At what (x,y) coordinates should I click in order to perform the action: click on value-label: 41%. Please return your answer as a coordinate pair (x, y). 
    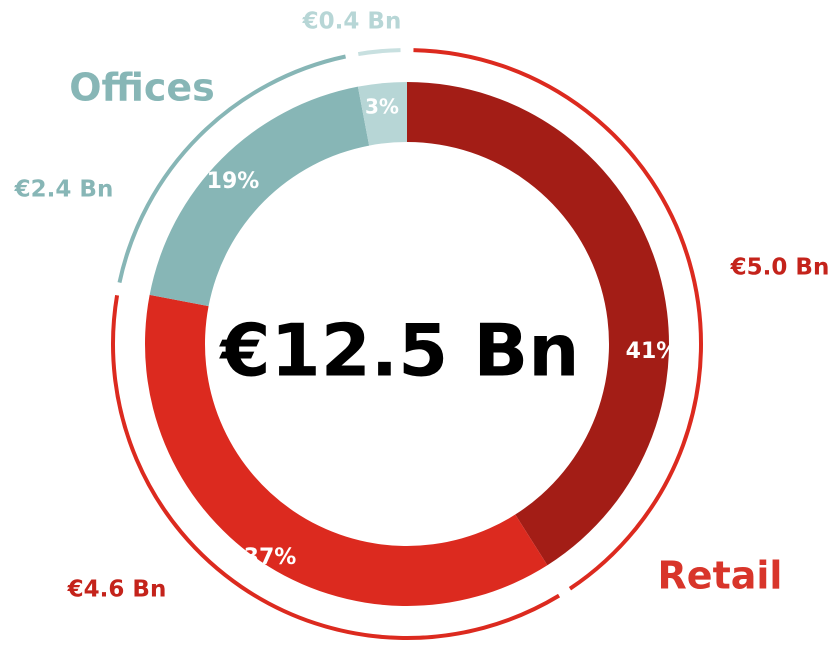
    Looking at the image, I should click on (652, 351).